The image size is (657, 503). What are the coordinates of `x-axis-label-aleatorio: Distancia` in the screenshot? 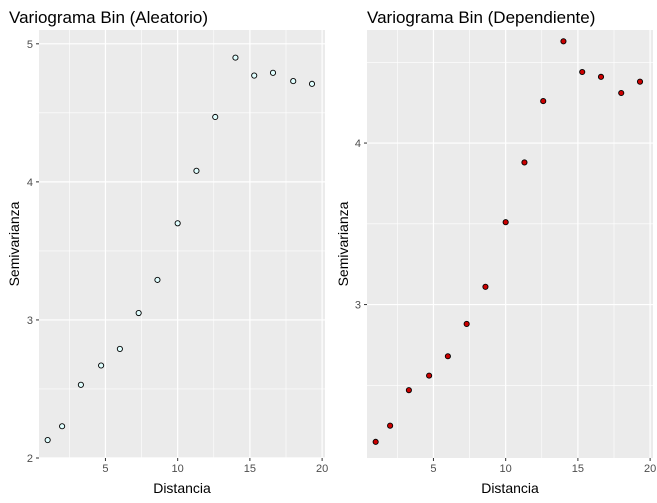 It's located at (182, 488).